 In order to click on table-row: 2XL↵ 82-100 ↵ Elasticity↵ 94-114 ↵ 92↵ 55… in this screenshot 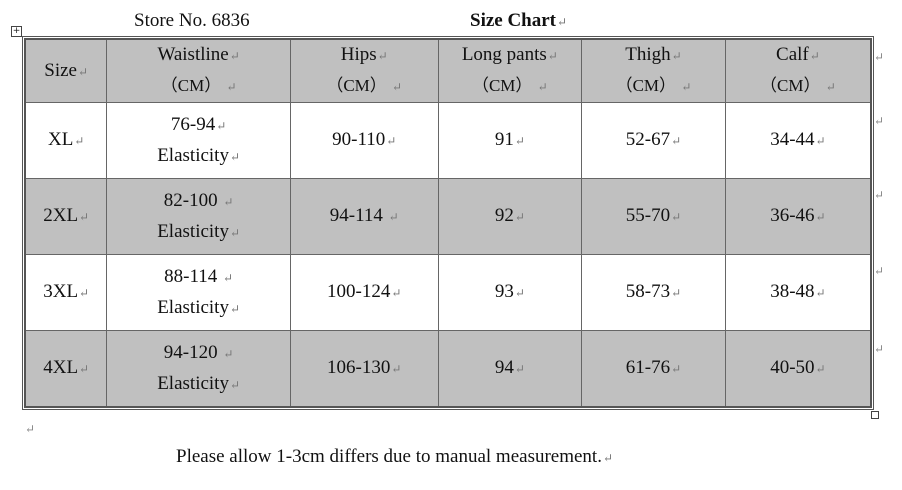, I will do `click(448, 216)`.